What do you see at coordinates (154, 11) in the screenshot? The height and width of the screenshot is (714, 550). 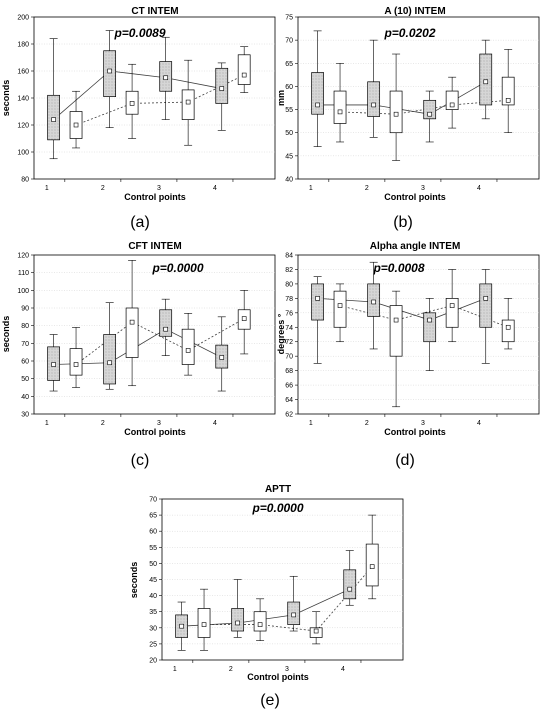 I see `chart-title: CT INTEM` at bounding box center [154, 11].